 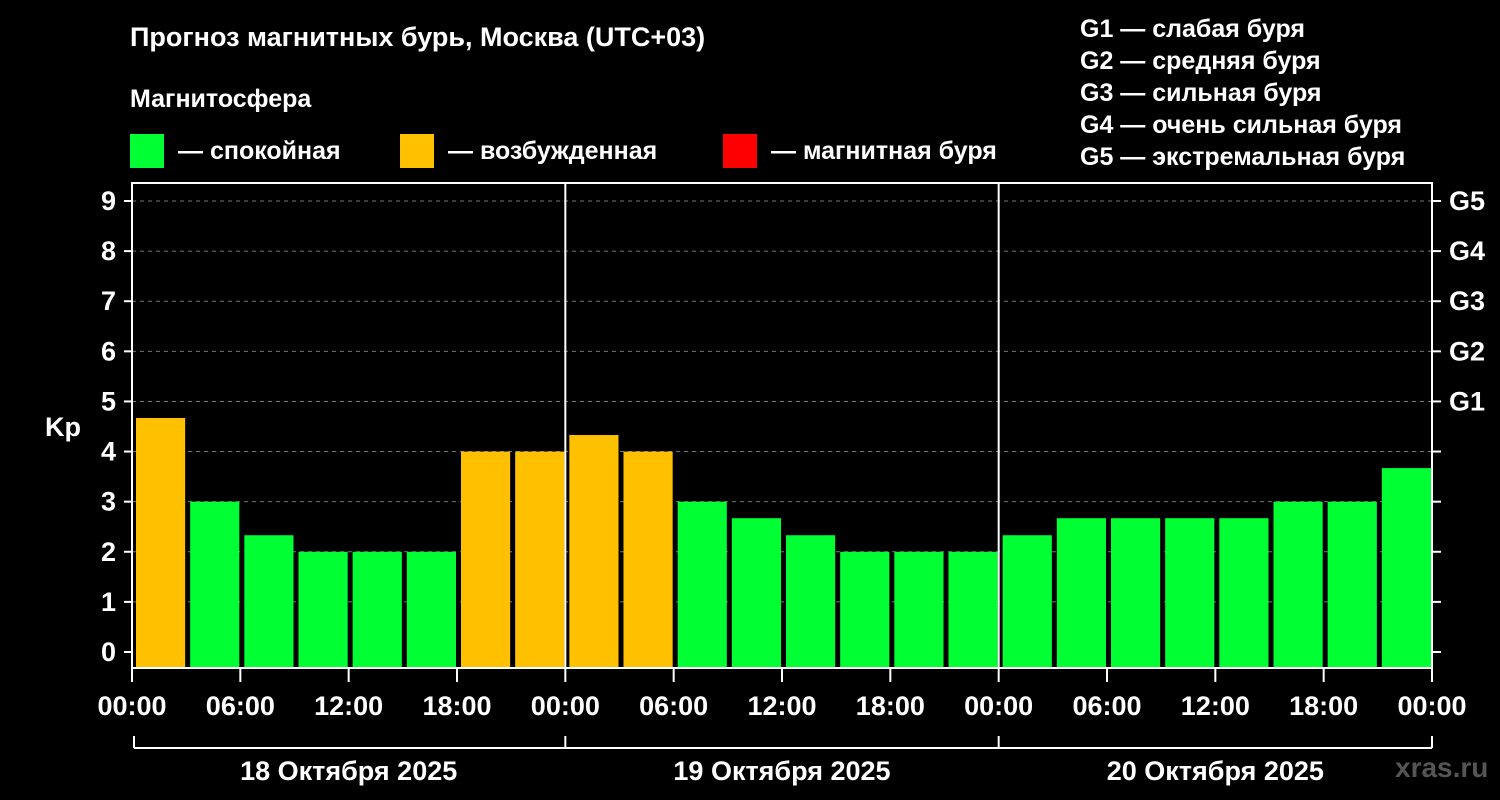 I want to click on legend-label-excited: — возбужденная, so click(x=553, y=150).